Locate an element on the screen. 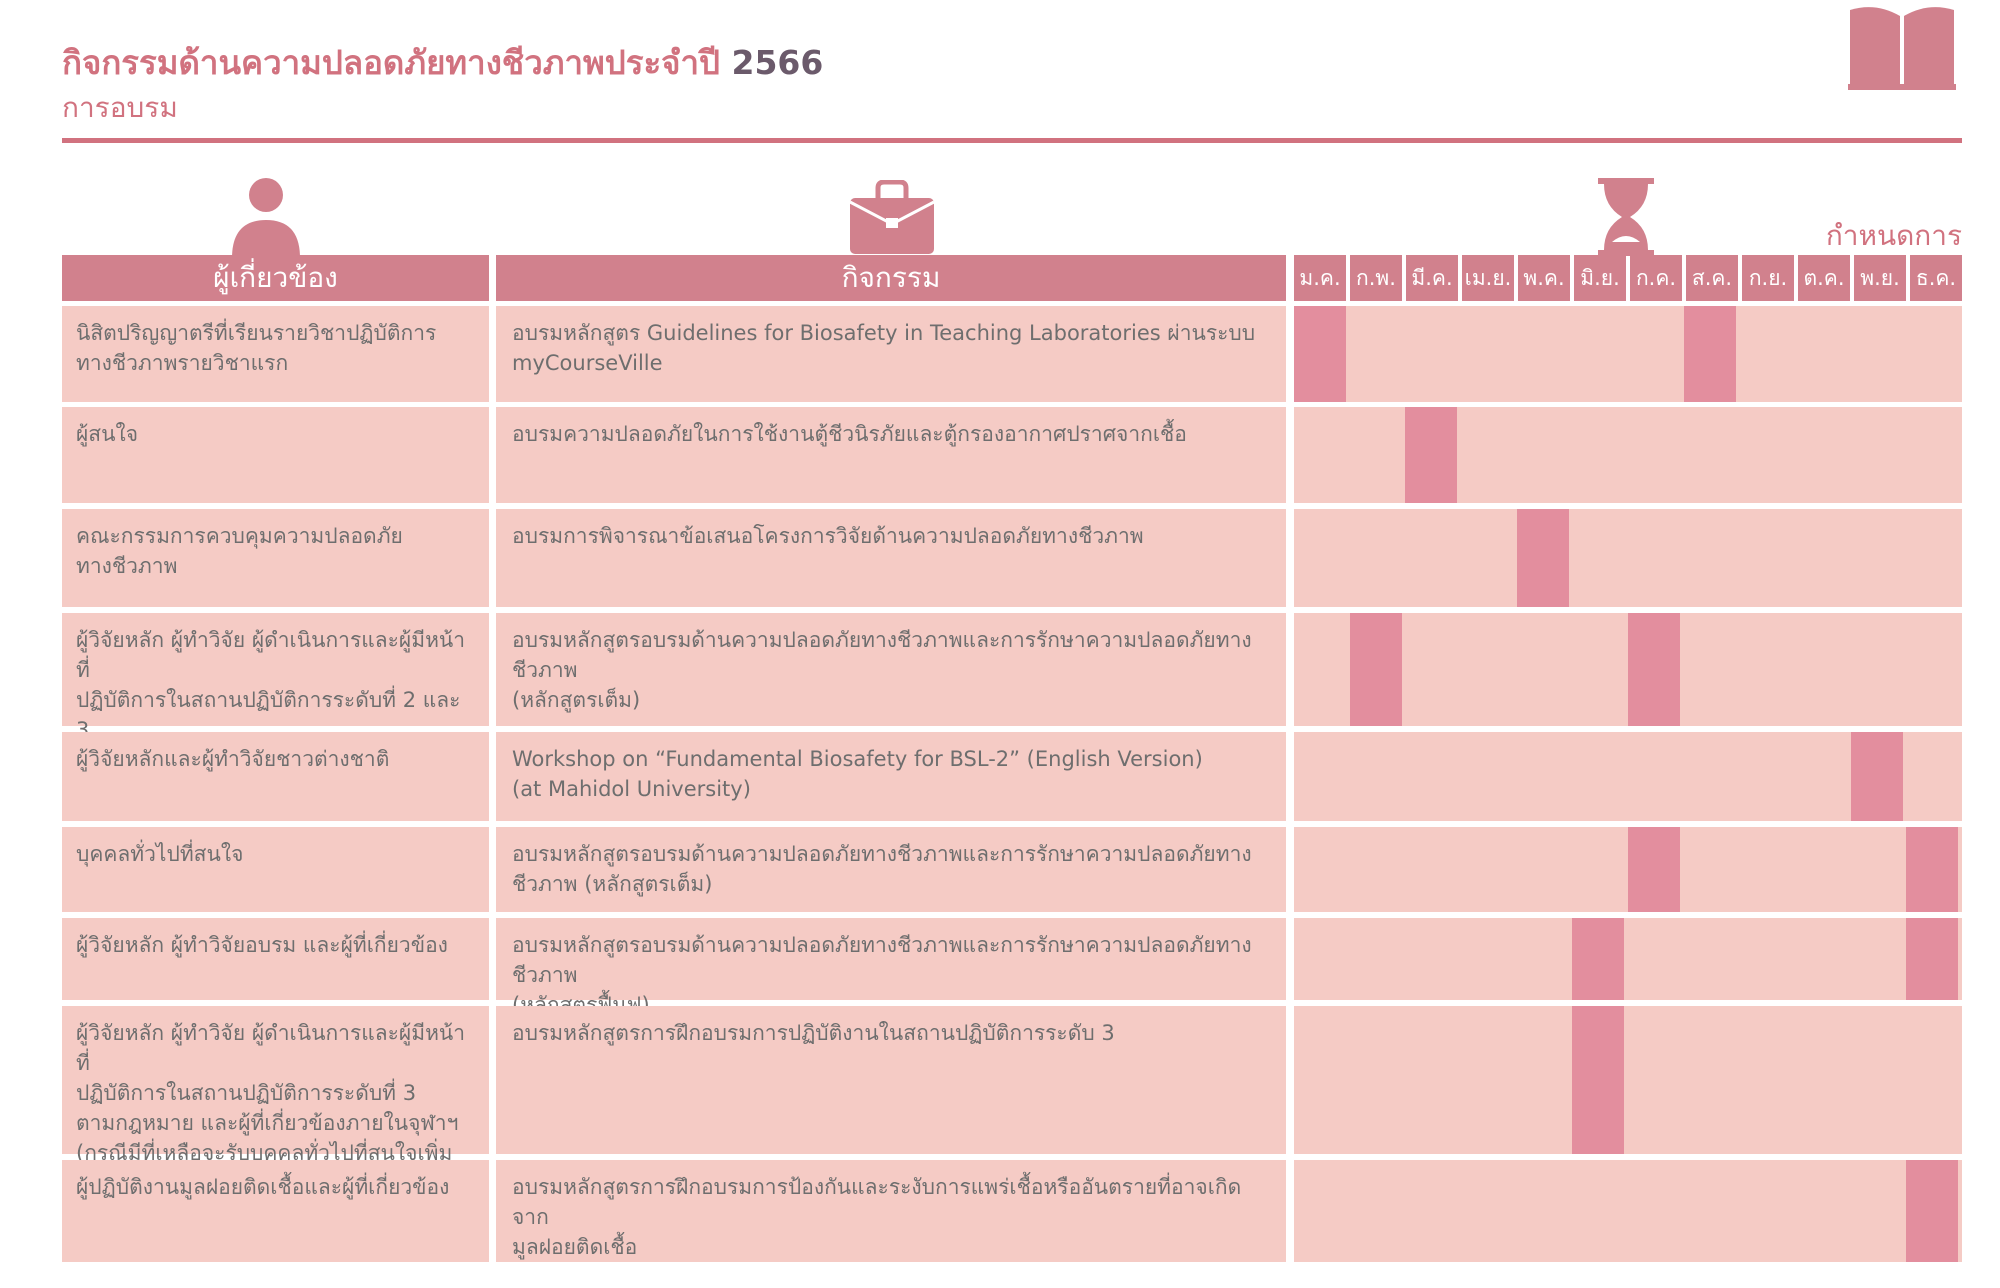  title-text: กิจกรรมด้านความปลอดภัยทางชีวภาพประจำปี is located at coordinates (391, 62).